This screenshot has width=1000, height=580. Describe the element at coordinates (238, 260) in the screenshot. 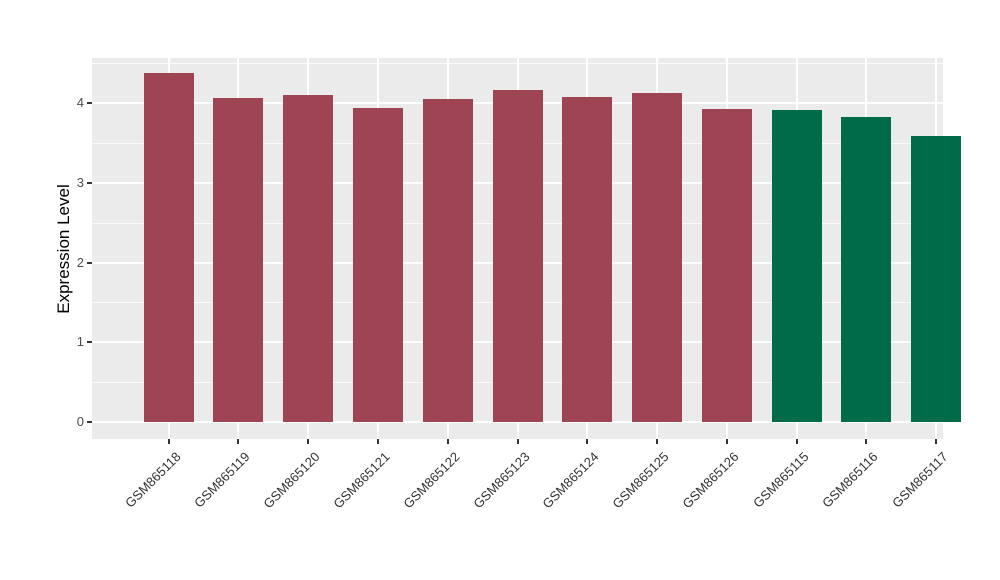

I see `bar-GSM865119` at that location.